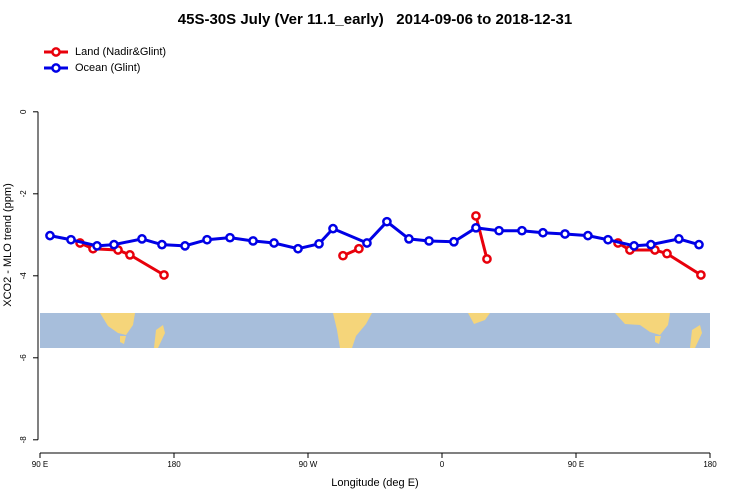  I want to click on y-tick-label: 0, so click(23, 111).